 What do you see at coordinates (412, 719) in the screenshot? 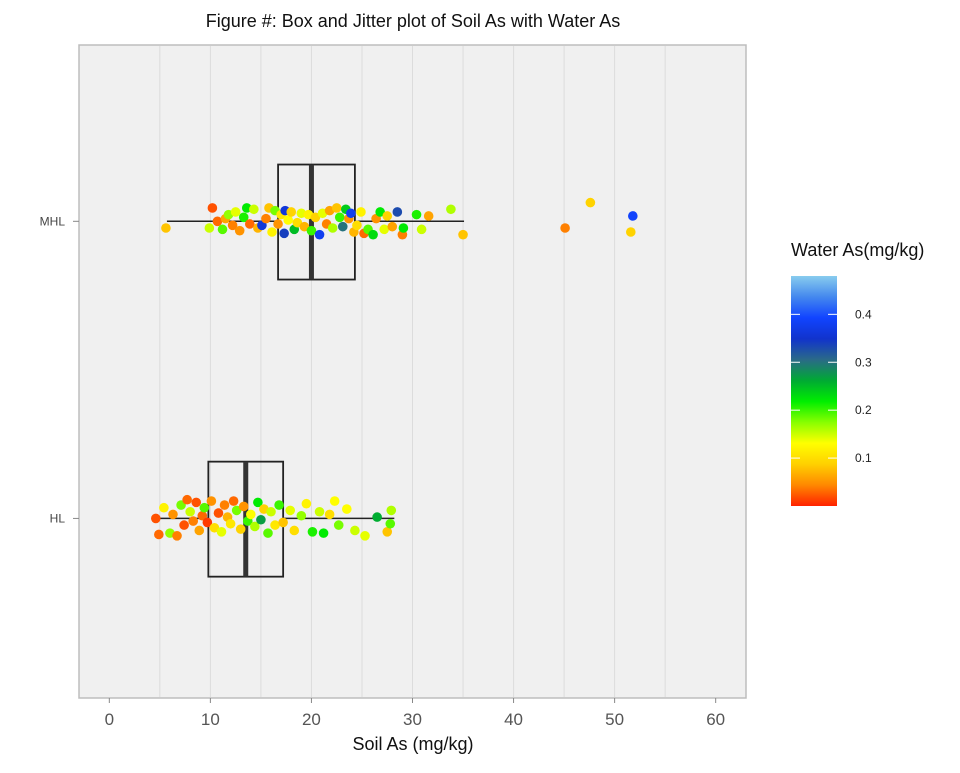
I see `x-tick-label: 30` at bounding box center [412, 719].